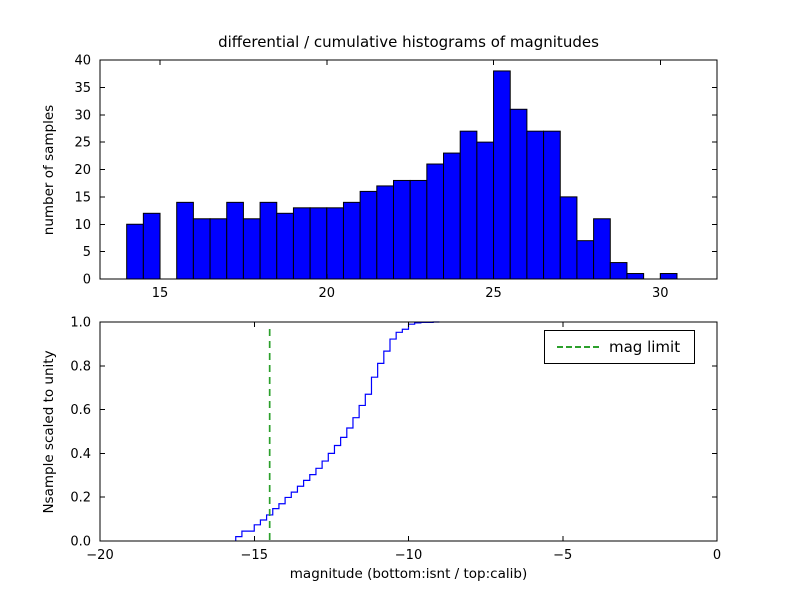 This screenshot has height=600, width=800. Describe the element at coordinates (82, 61) in the screenshot. I see `svg-text: 40` at that location.